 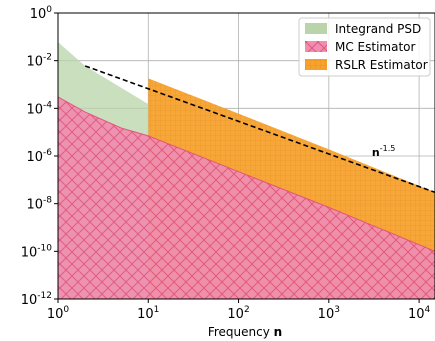 What do you see at coordinates (375, 47) in the screenshot?
I see `legend-label-mc-estimator: MC Estimator` at bounding box center [375, 47].